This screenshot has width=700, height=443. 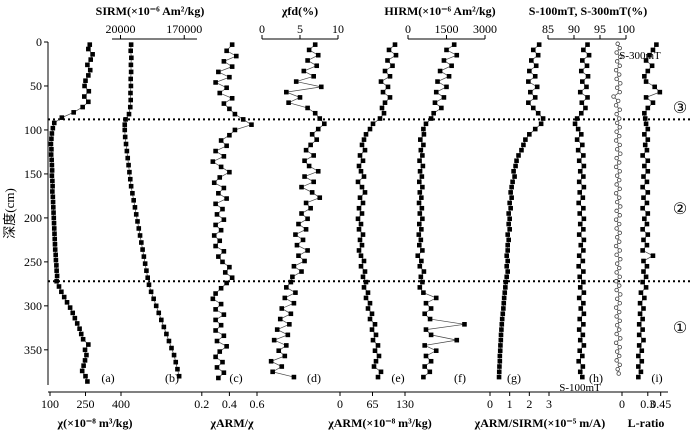 What do you see at coordinates (373, 404) in the screenshot?
I see `axis-tick-label-e: 65` at bounding box center [373, 404].